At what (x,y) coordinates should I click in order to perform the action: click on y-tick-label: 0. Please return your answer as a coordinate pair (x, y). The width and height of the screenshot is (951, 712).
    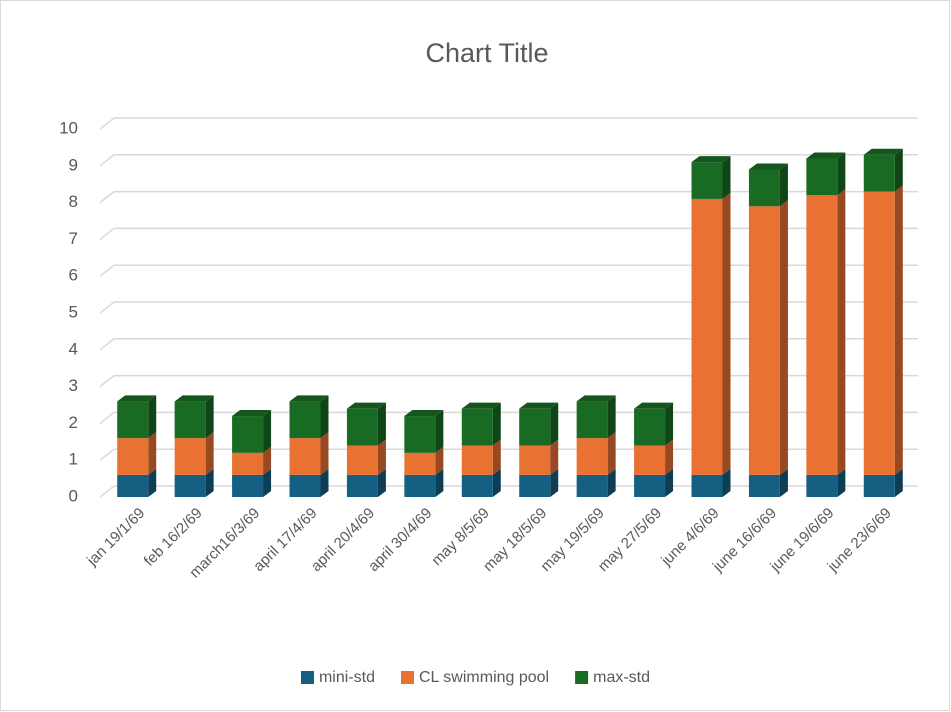
    Looking at the image, I should click on (73, 495).